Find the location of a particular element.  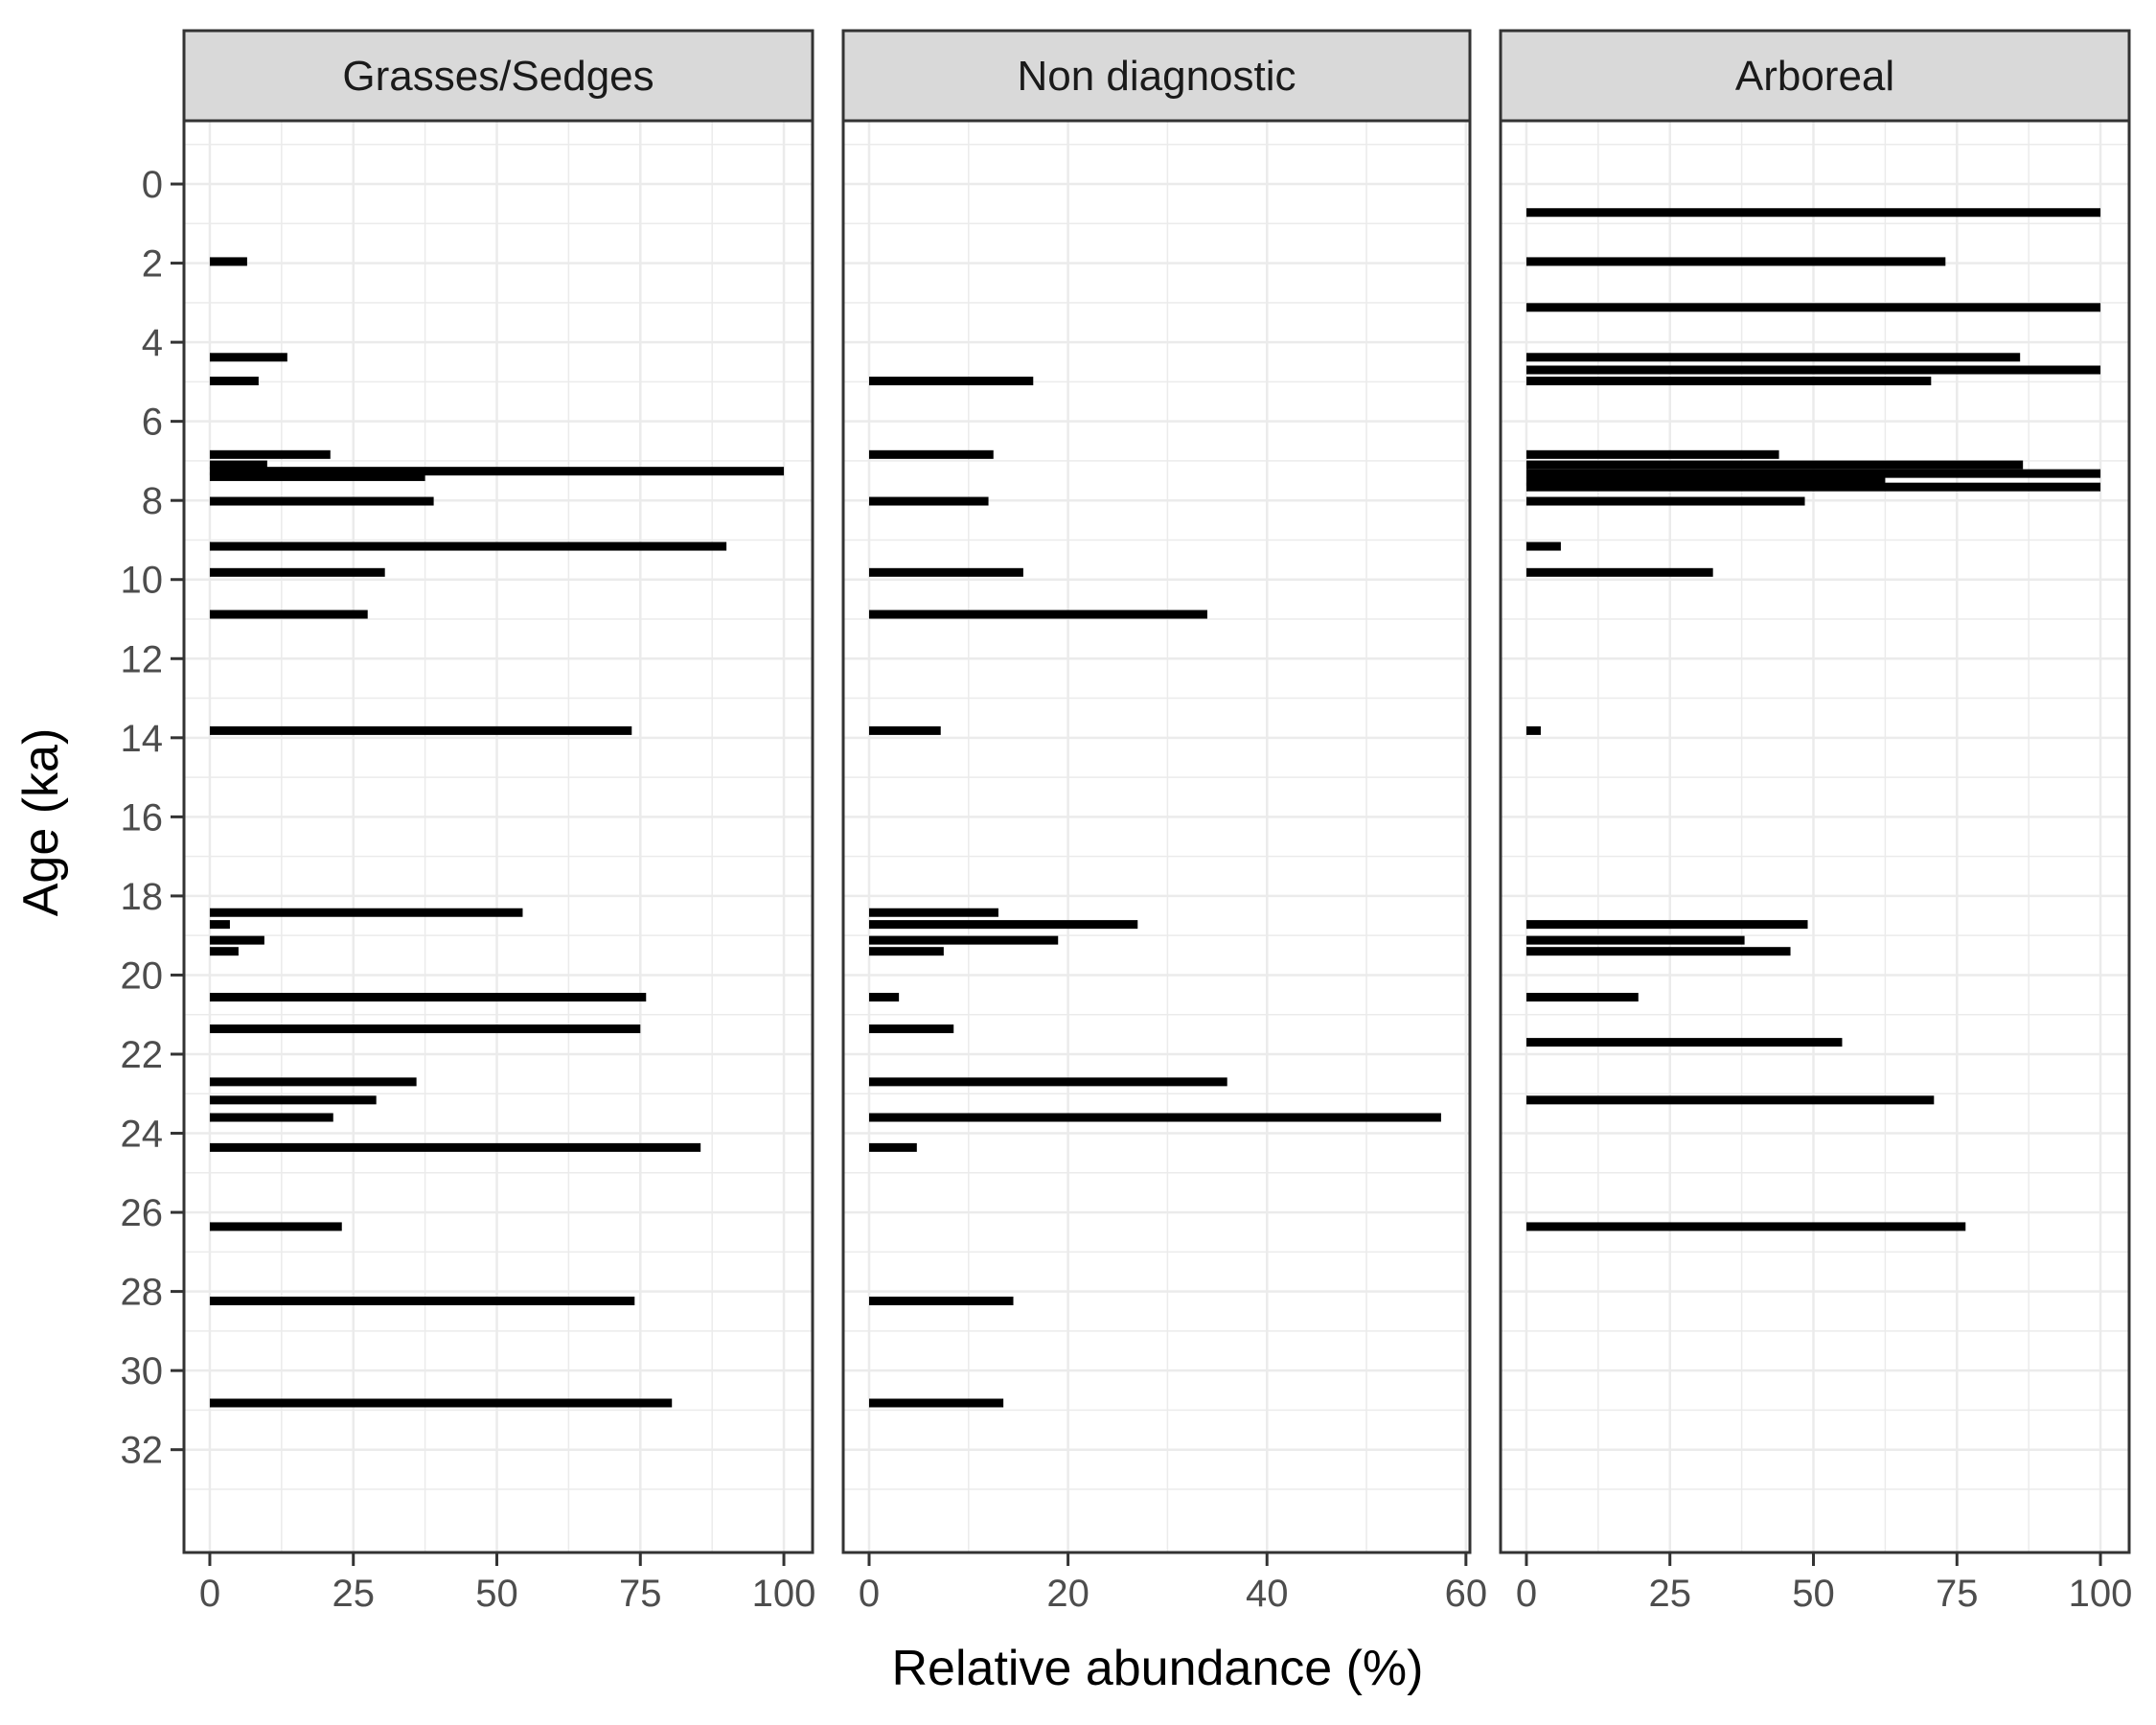

y-tick-label: 6 is located at coordinates (152, 423).